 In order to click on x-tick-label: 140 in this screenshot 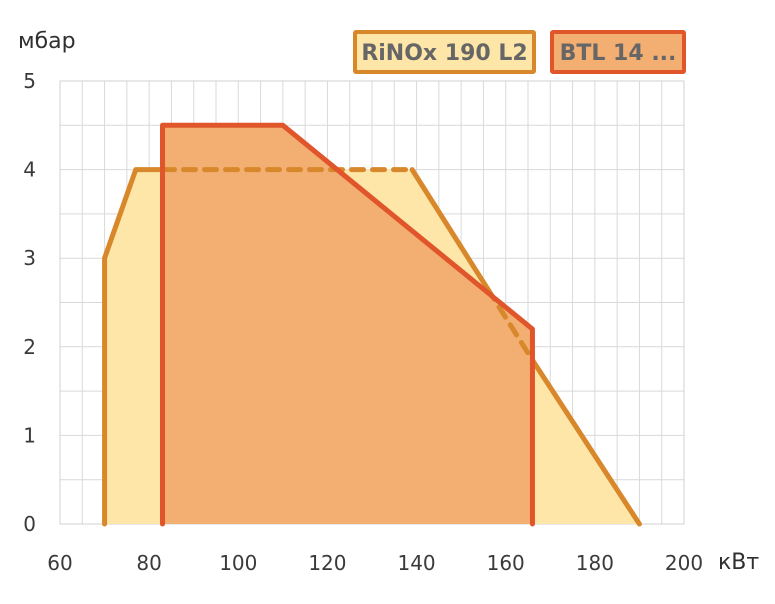, I will do `click(416, 563)`.